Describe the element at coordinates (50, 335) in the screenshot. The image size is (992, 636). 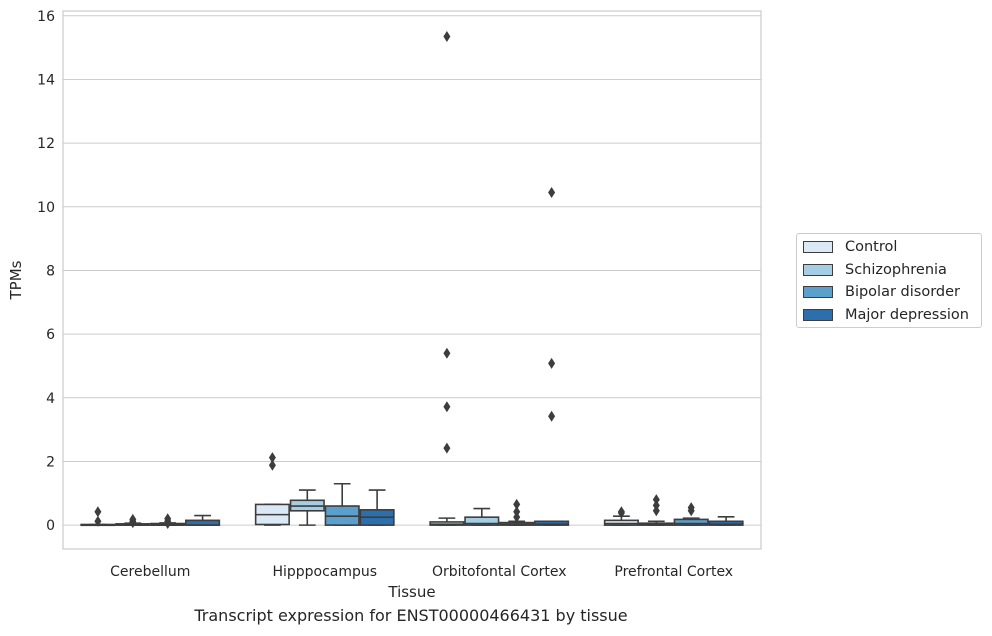
I see `y-tick-label: 6` at that location.